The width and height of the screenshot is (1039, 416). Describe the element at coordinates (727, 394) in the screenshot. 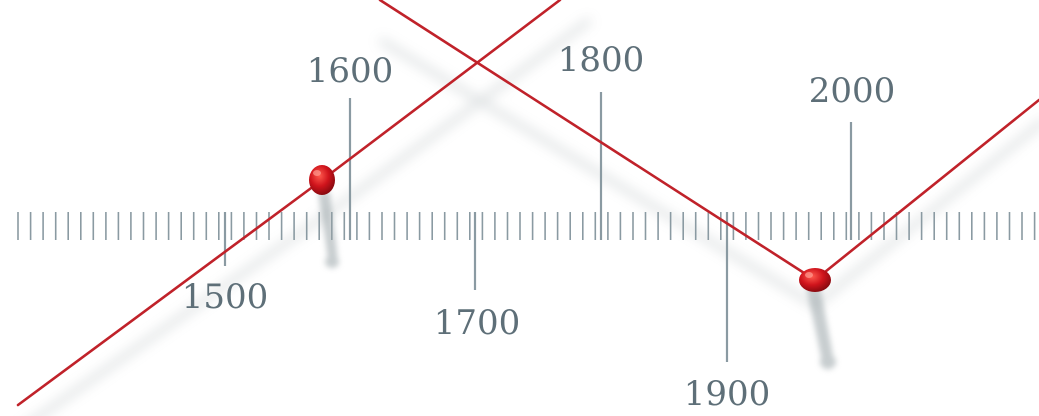

I see `label-1900: 1900` at that location.